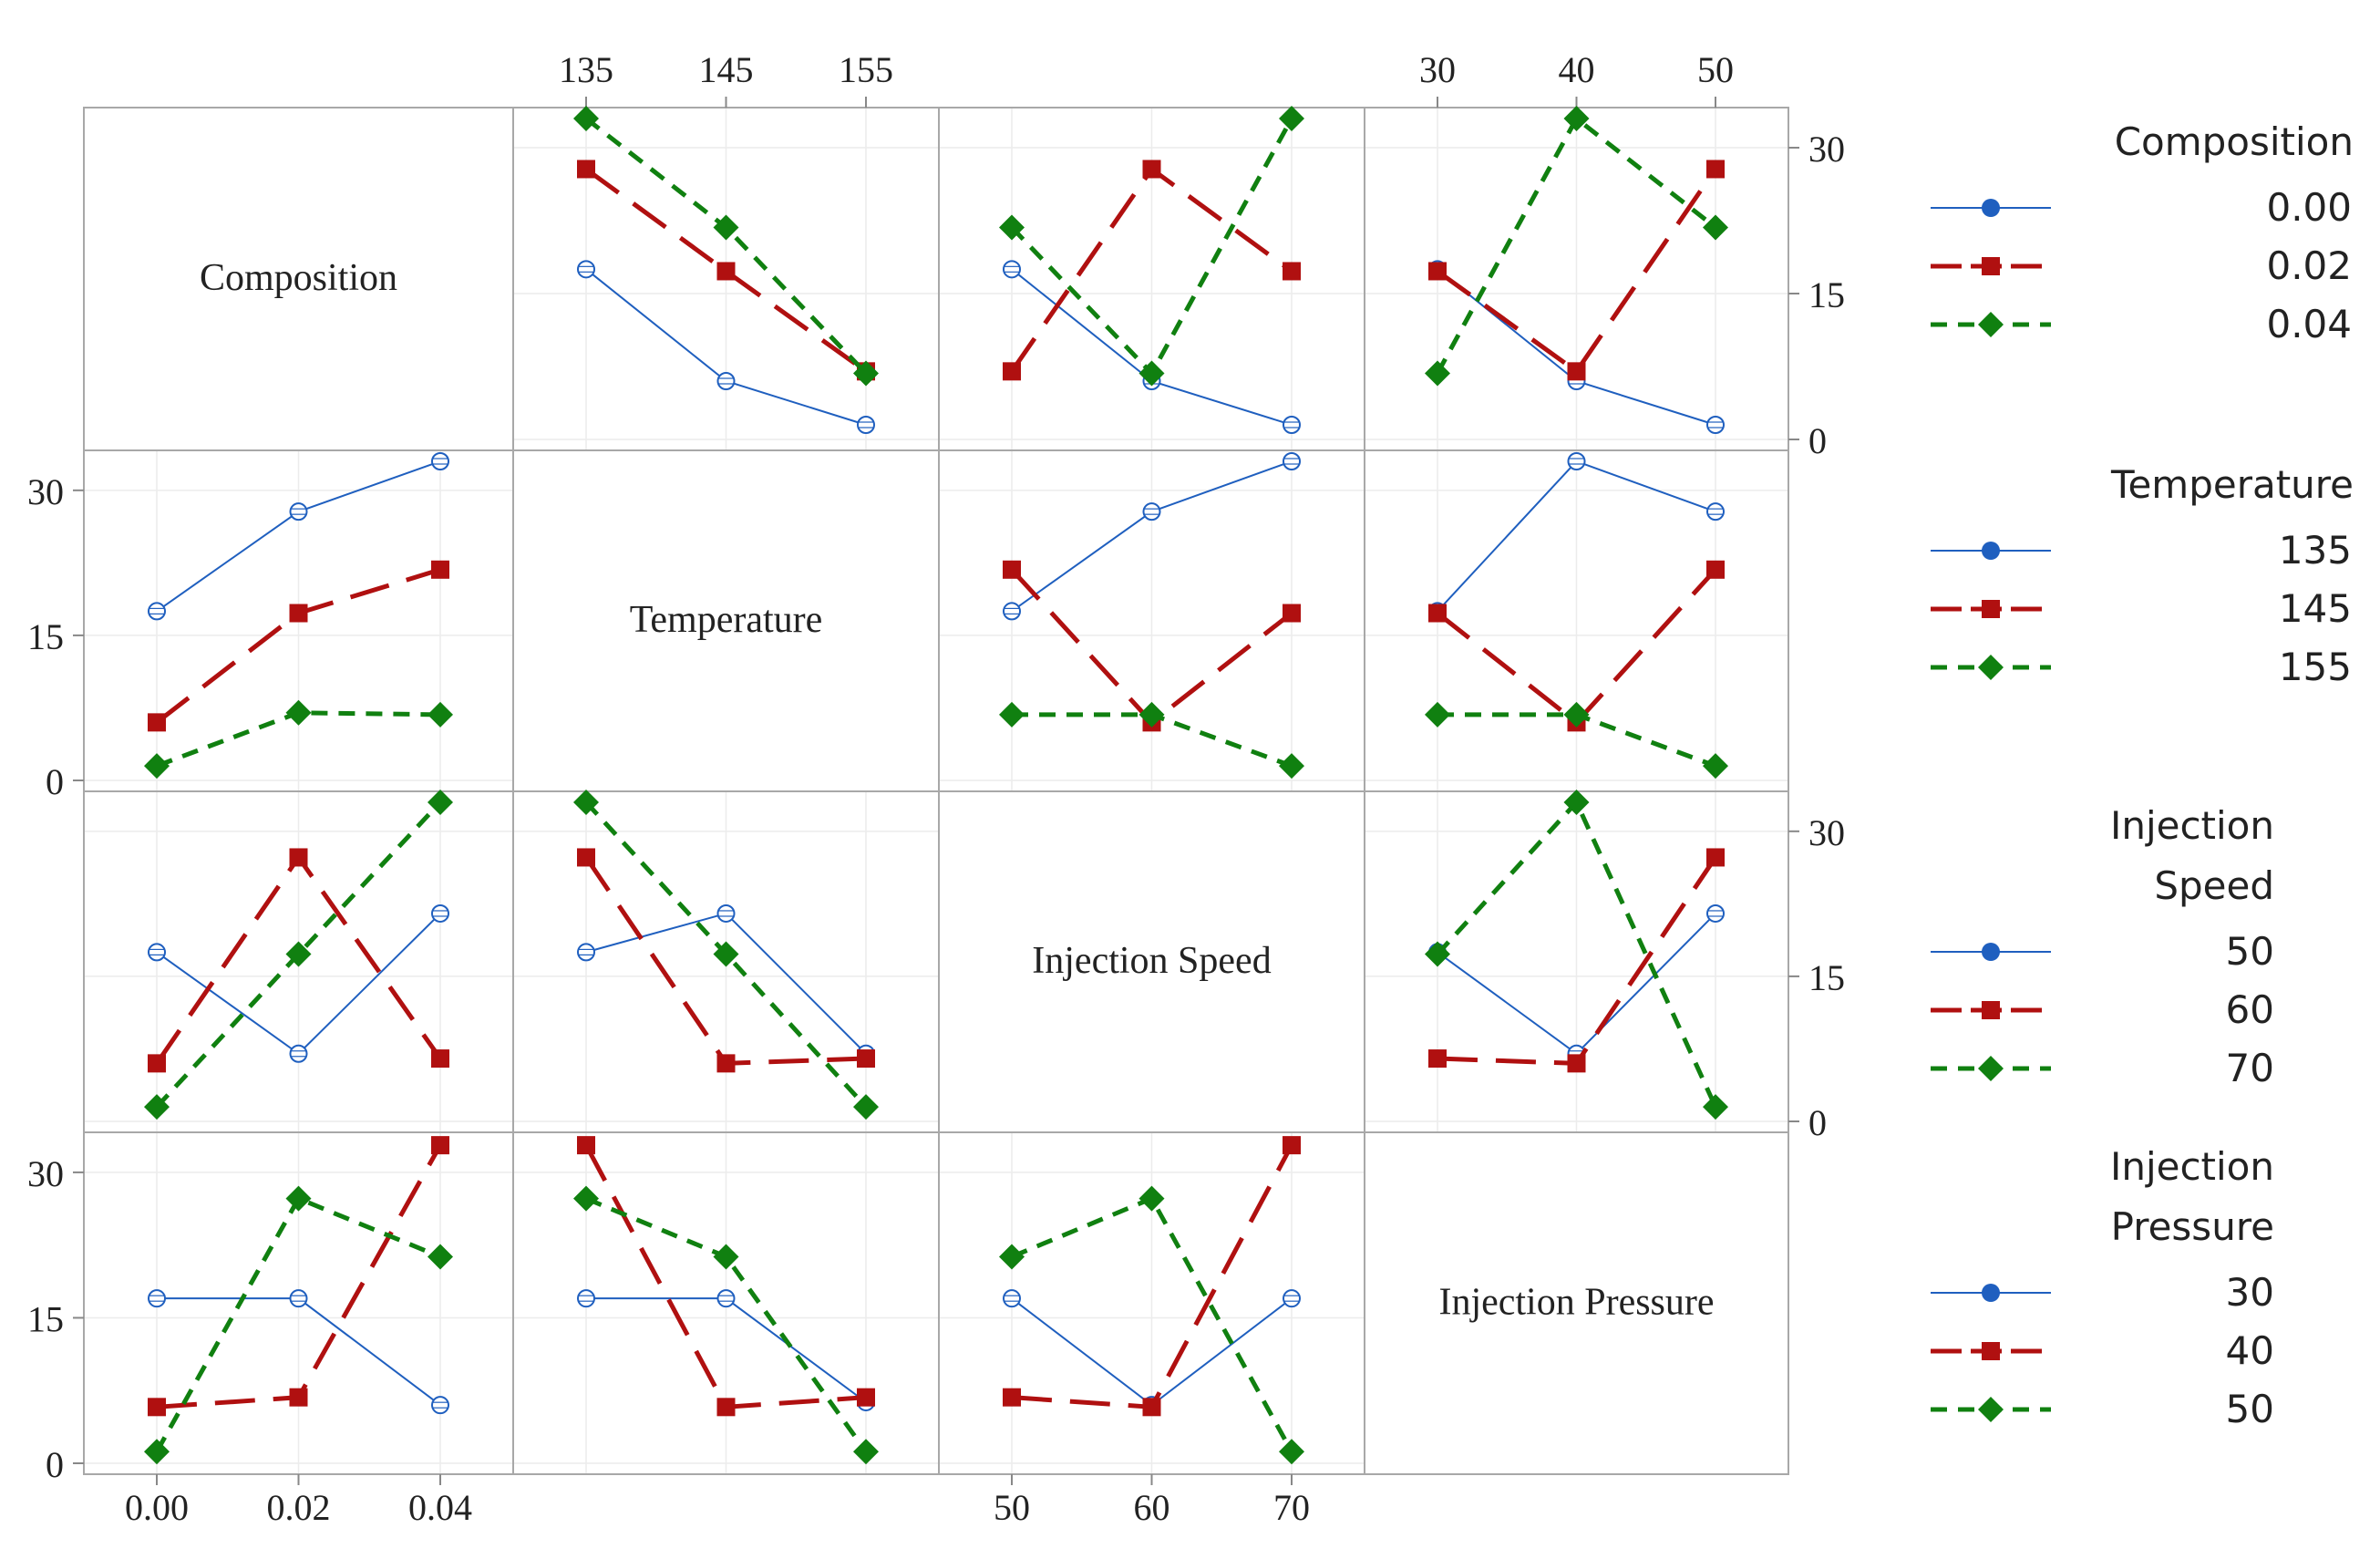 The height and width of the screenshot is (1559, 2380). Describe the element at coordinates (1152, 1507) in the screenshot. I see `x-tick-label: 60` at that location.